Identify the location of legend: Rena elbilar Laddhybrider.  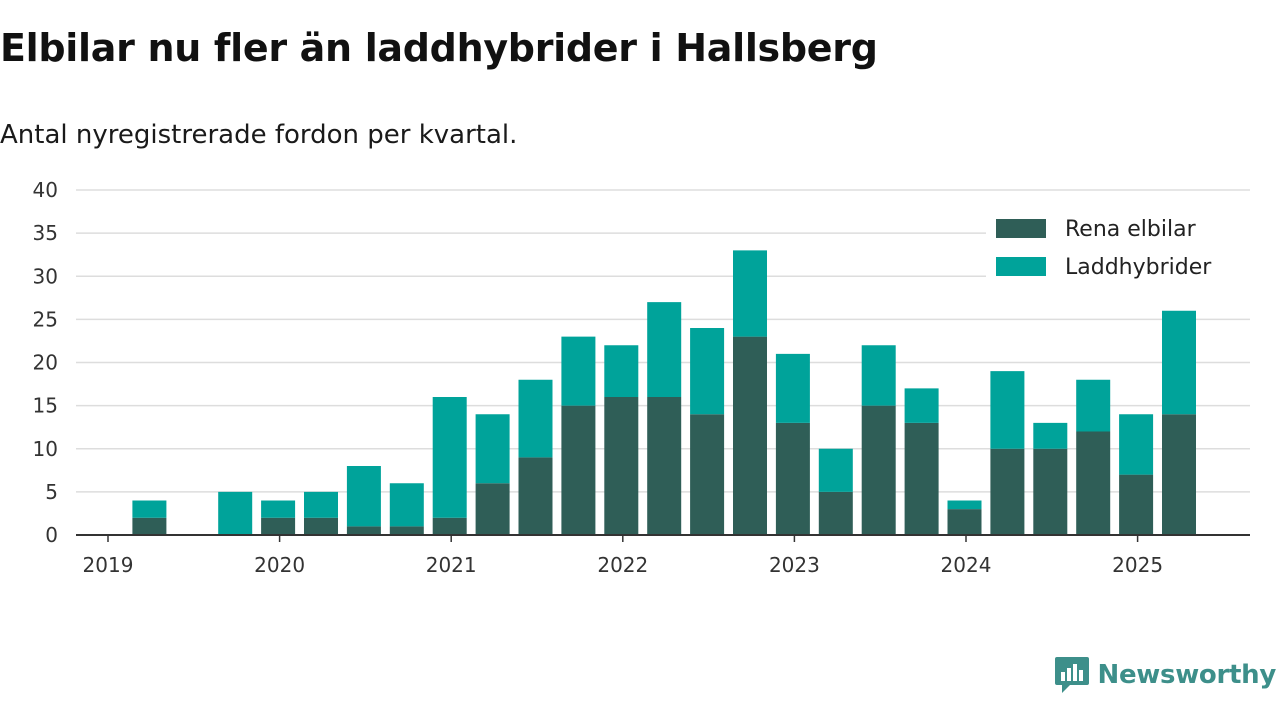
(1118, 248).